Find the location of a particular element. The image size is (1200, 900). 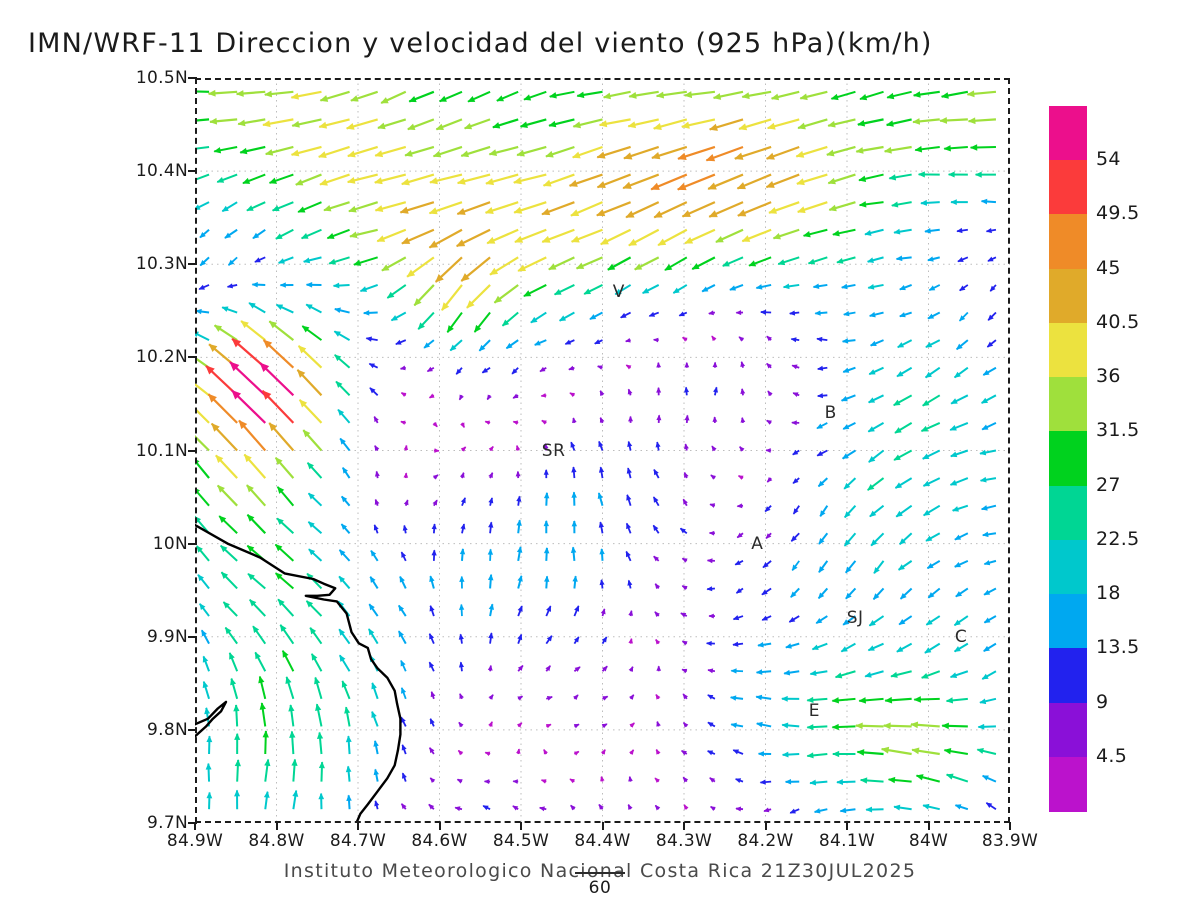

colorbar is located at coordinates (1068, 458).